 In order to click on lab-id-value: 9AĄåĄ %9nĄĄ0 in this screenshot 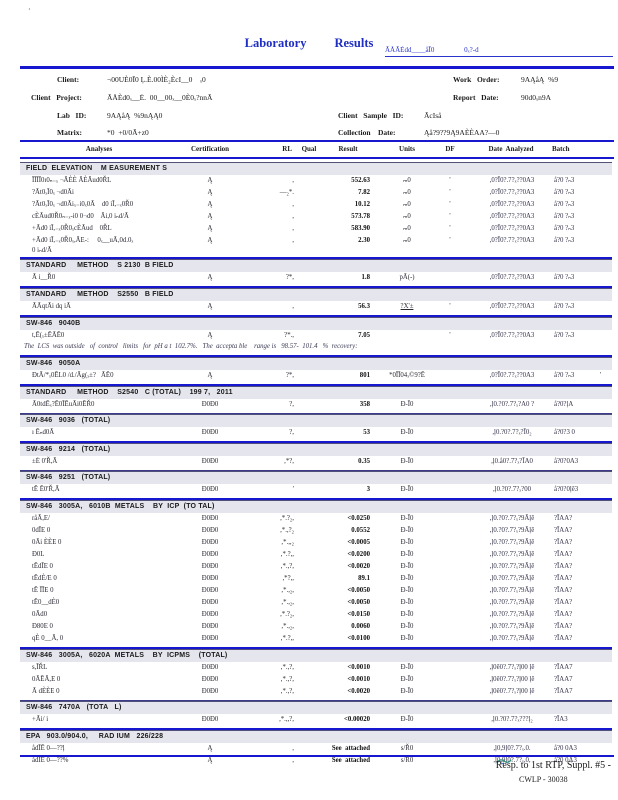, I will do `click(135, 115)`.